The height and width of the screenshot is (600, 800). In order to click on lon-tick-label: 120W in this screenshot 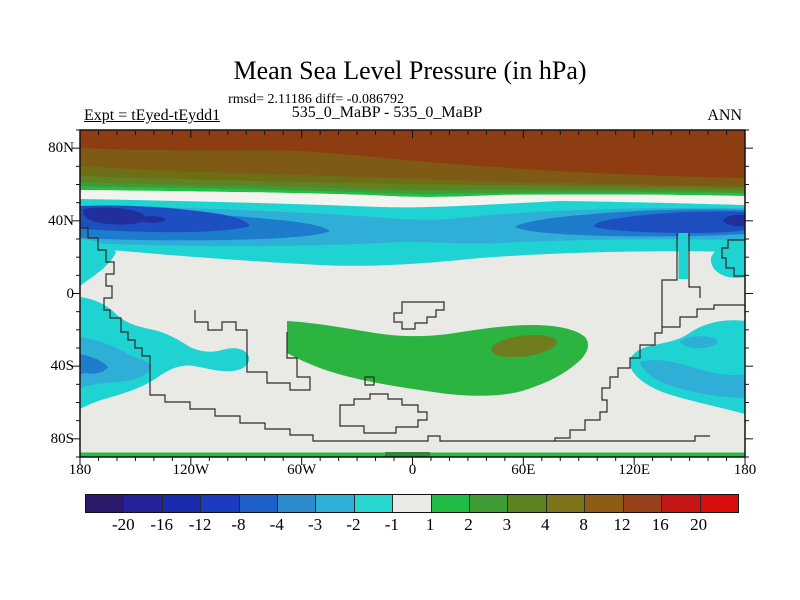, I will do `click(191, 470)`.